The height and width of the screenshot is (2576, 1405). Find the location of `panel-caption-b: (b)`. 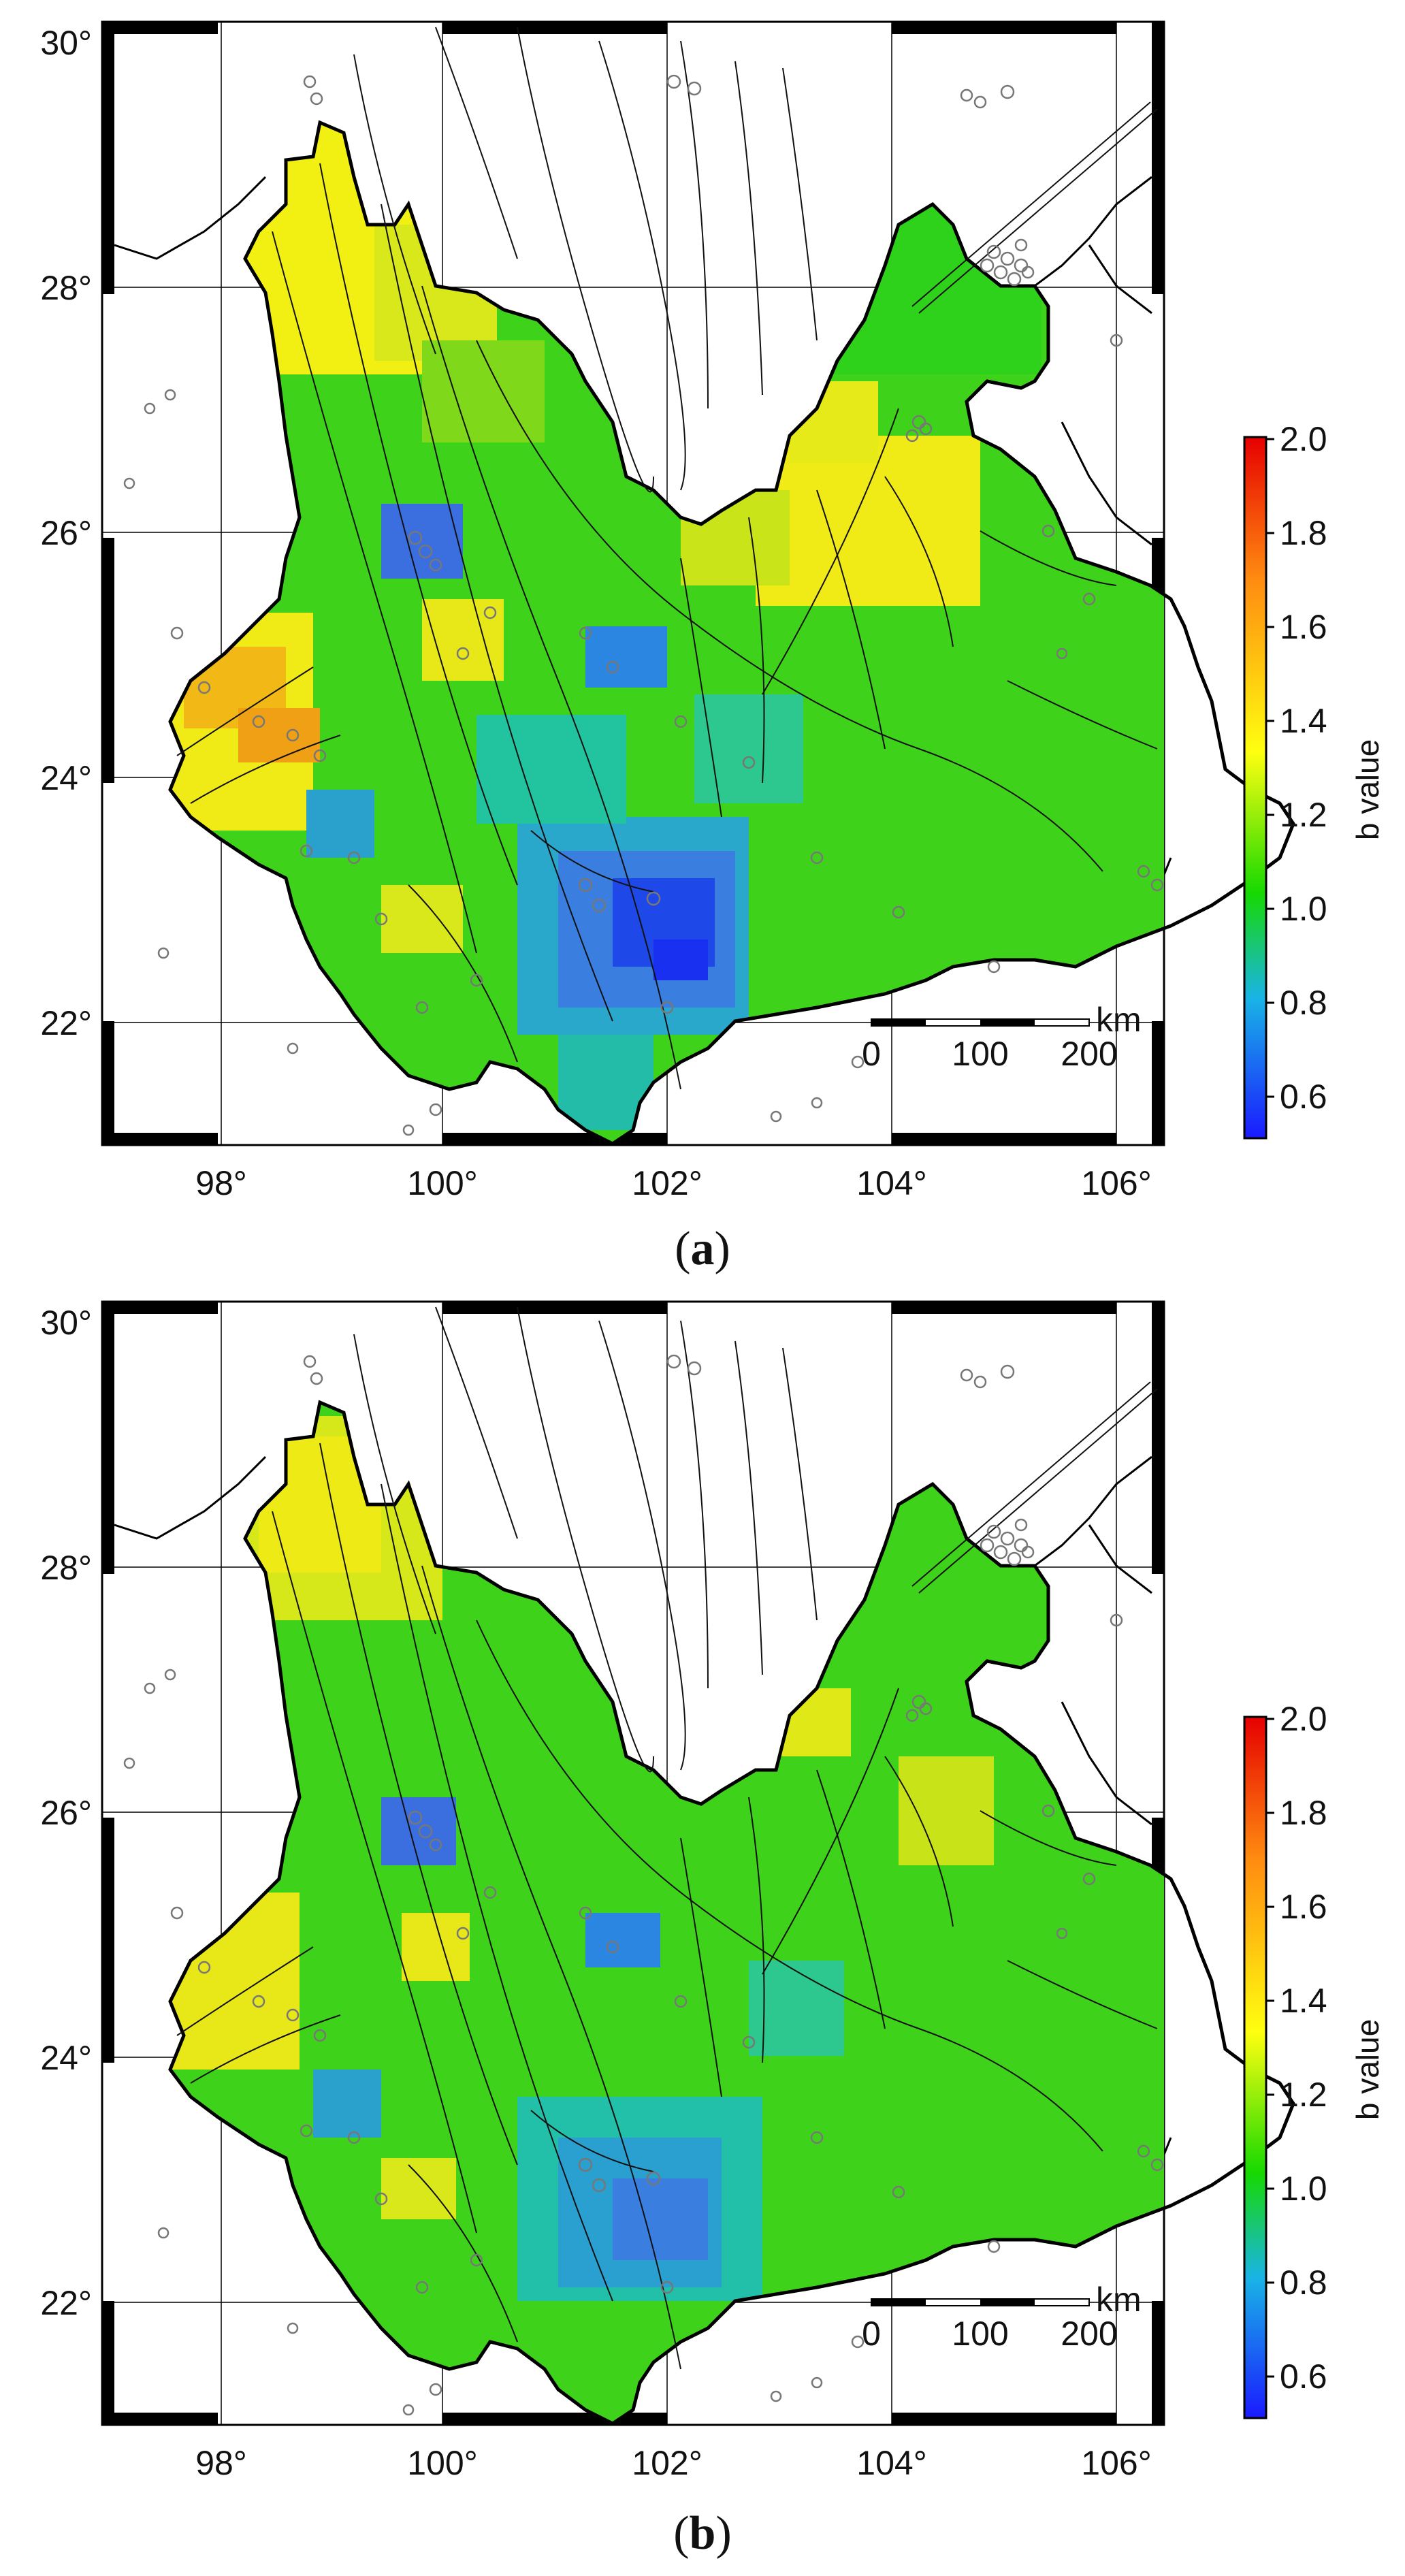

panel-caption-b: (b) is located at coordinates (702, 2533).